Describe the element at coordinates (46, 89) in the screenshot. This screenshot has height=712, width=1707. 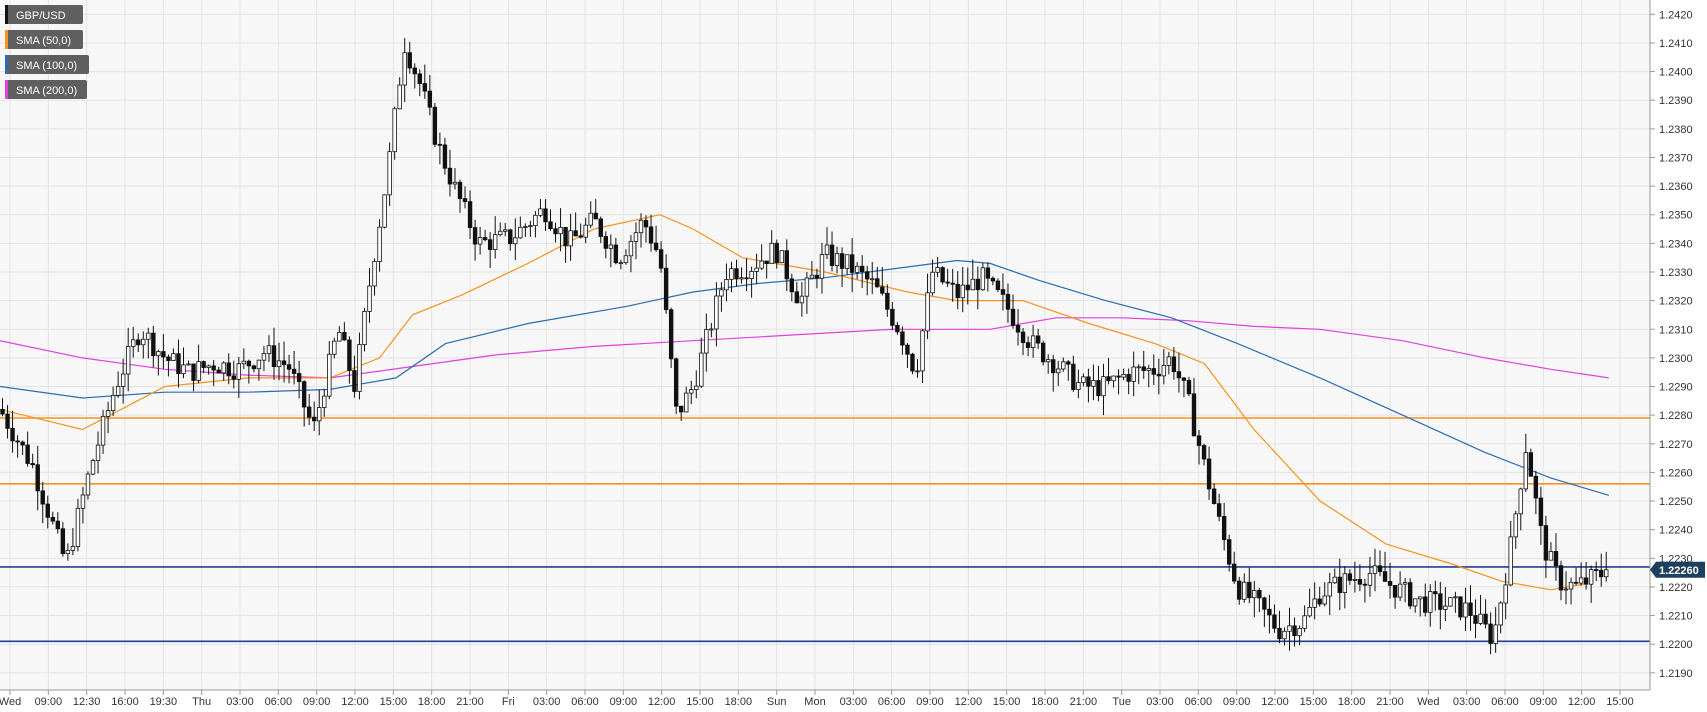
I see `legend-item: SMA (200,0)` at that location.